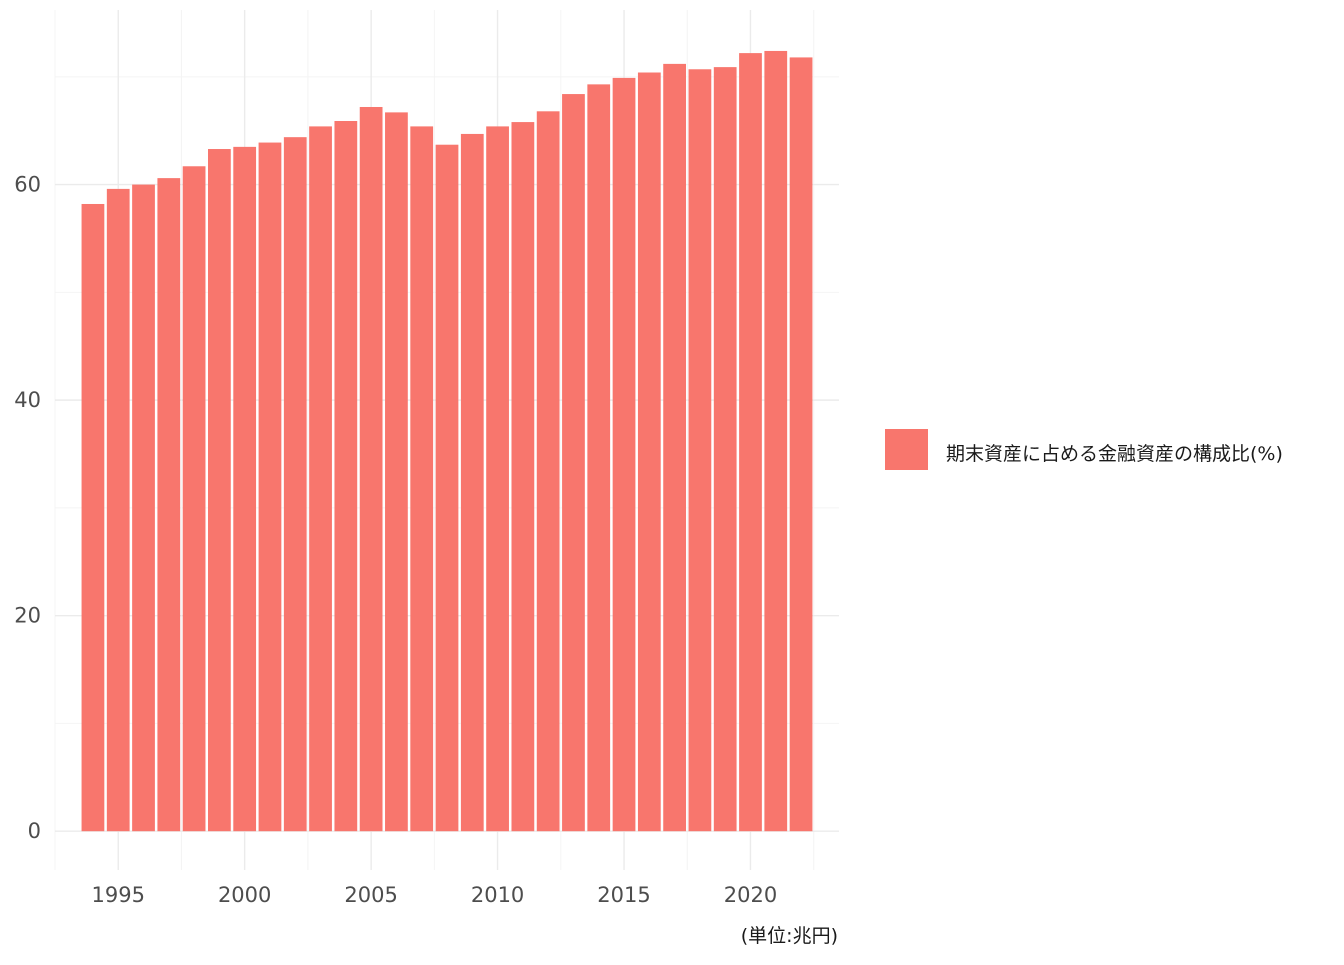 This screenshot has height=965, width=1344. Describe the element at coordinates (906, 449) in the screenshot. I see `legend-key-swatch` at that location.